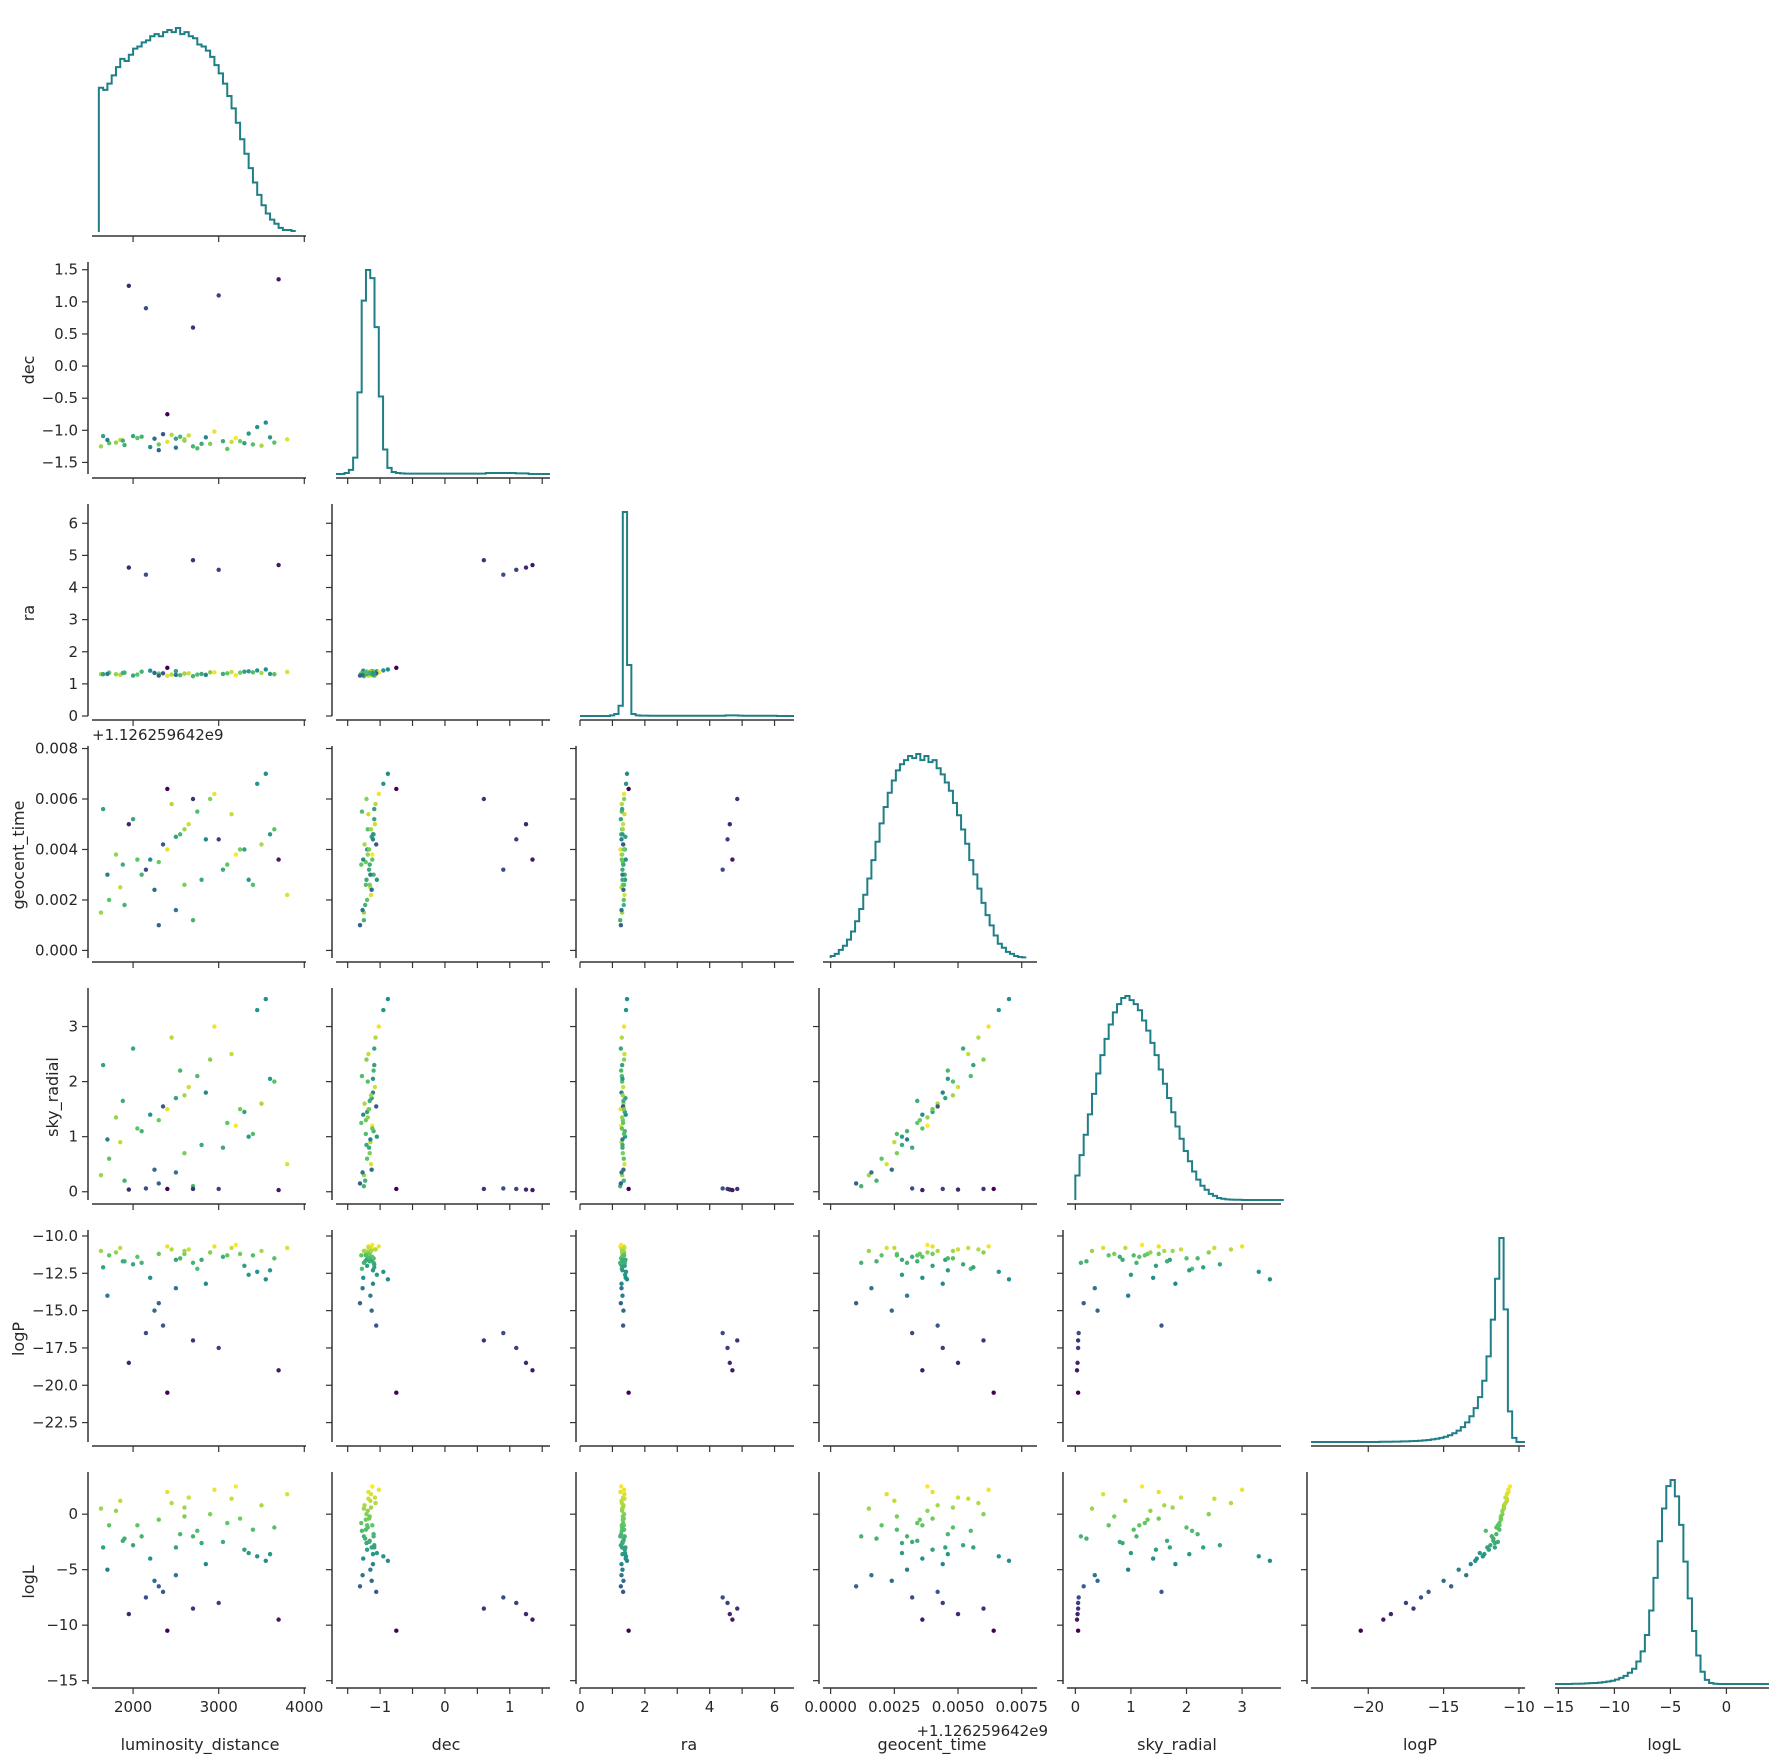  Describe the element at coordinates (925, 1341) in the screenshot. I see `panel-logP-vs-geocent_time` at that location.